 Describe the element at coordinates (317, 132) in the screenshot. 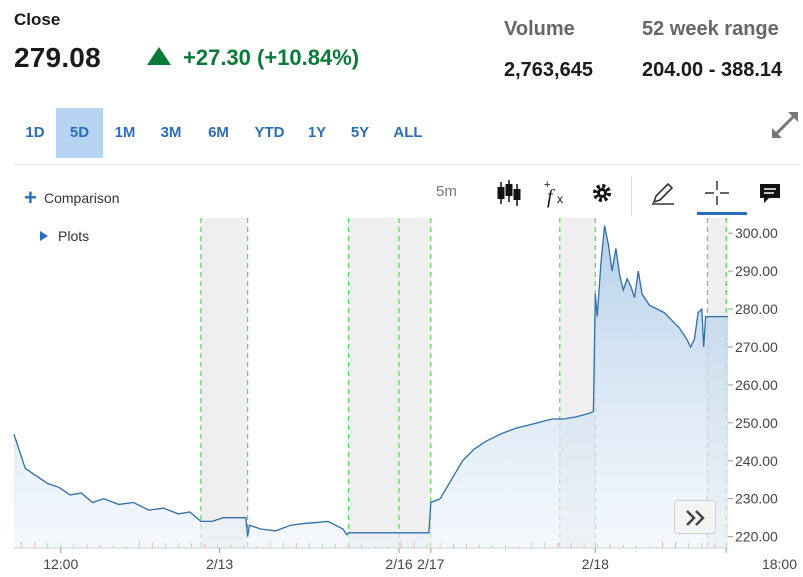

I see `tab-1y: 1Y` at that location.